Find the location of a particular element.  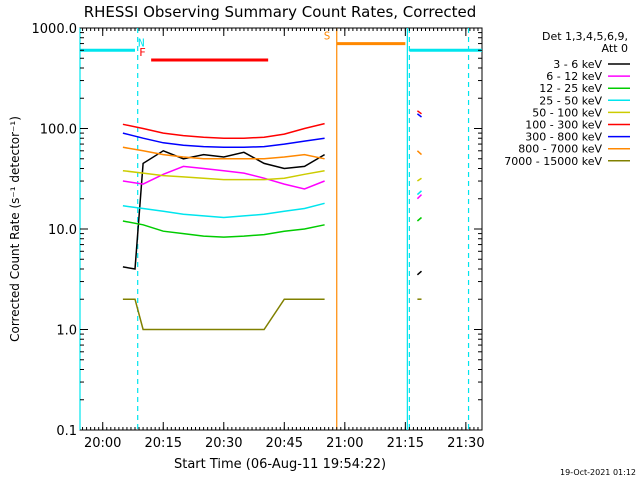

x-tick-label: 21:00 is located at coordinates (344, 443).